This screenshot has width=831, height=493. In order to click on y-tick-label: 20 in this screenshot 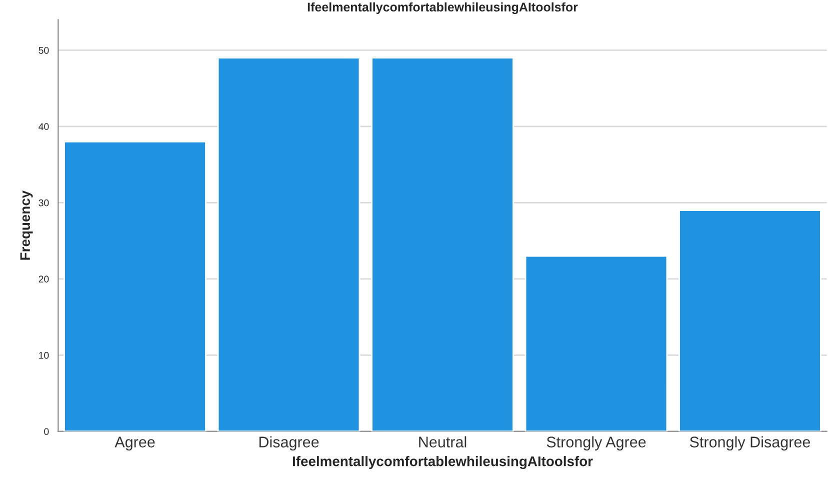, I will do `click(43, 279)`.